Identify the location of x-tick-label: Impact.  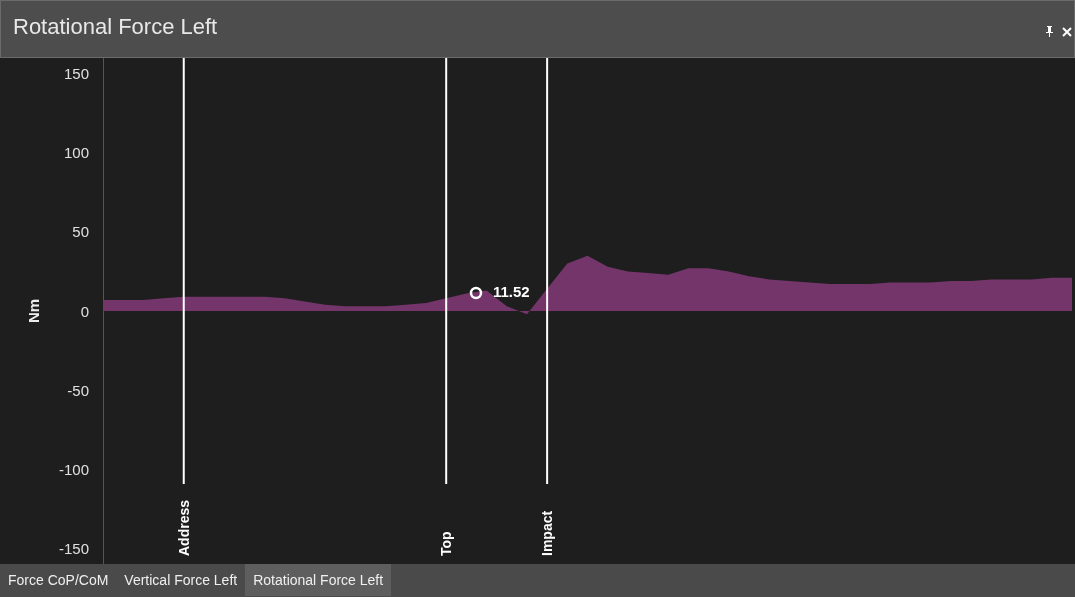
(547, 533).